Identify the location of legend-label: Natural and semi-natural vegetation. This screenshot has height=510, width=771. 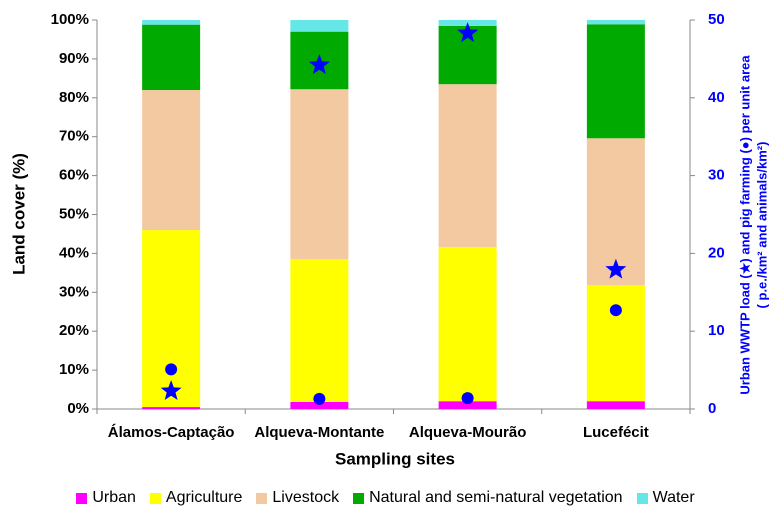
(496, 497).